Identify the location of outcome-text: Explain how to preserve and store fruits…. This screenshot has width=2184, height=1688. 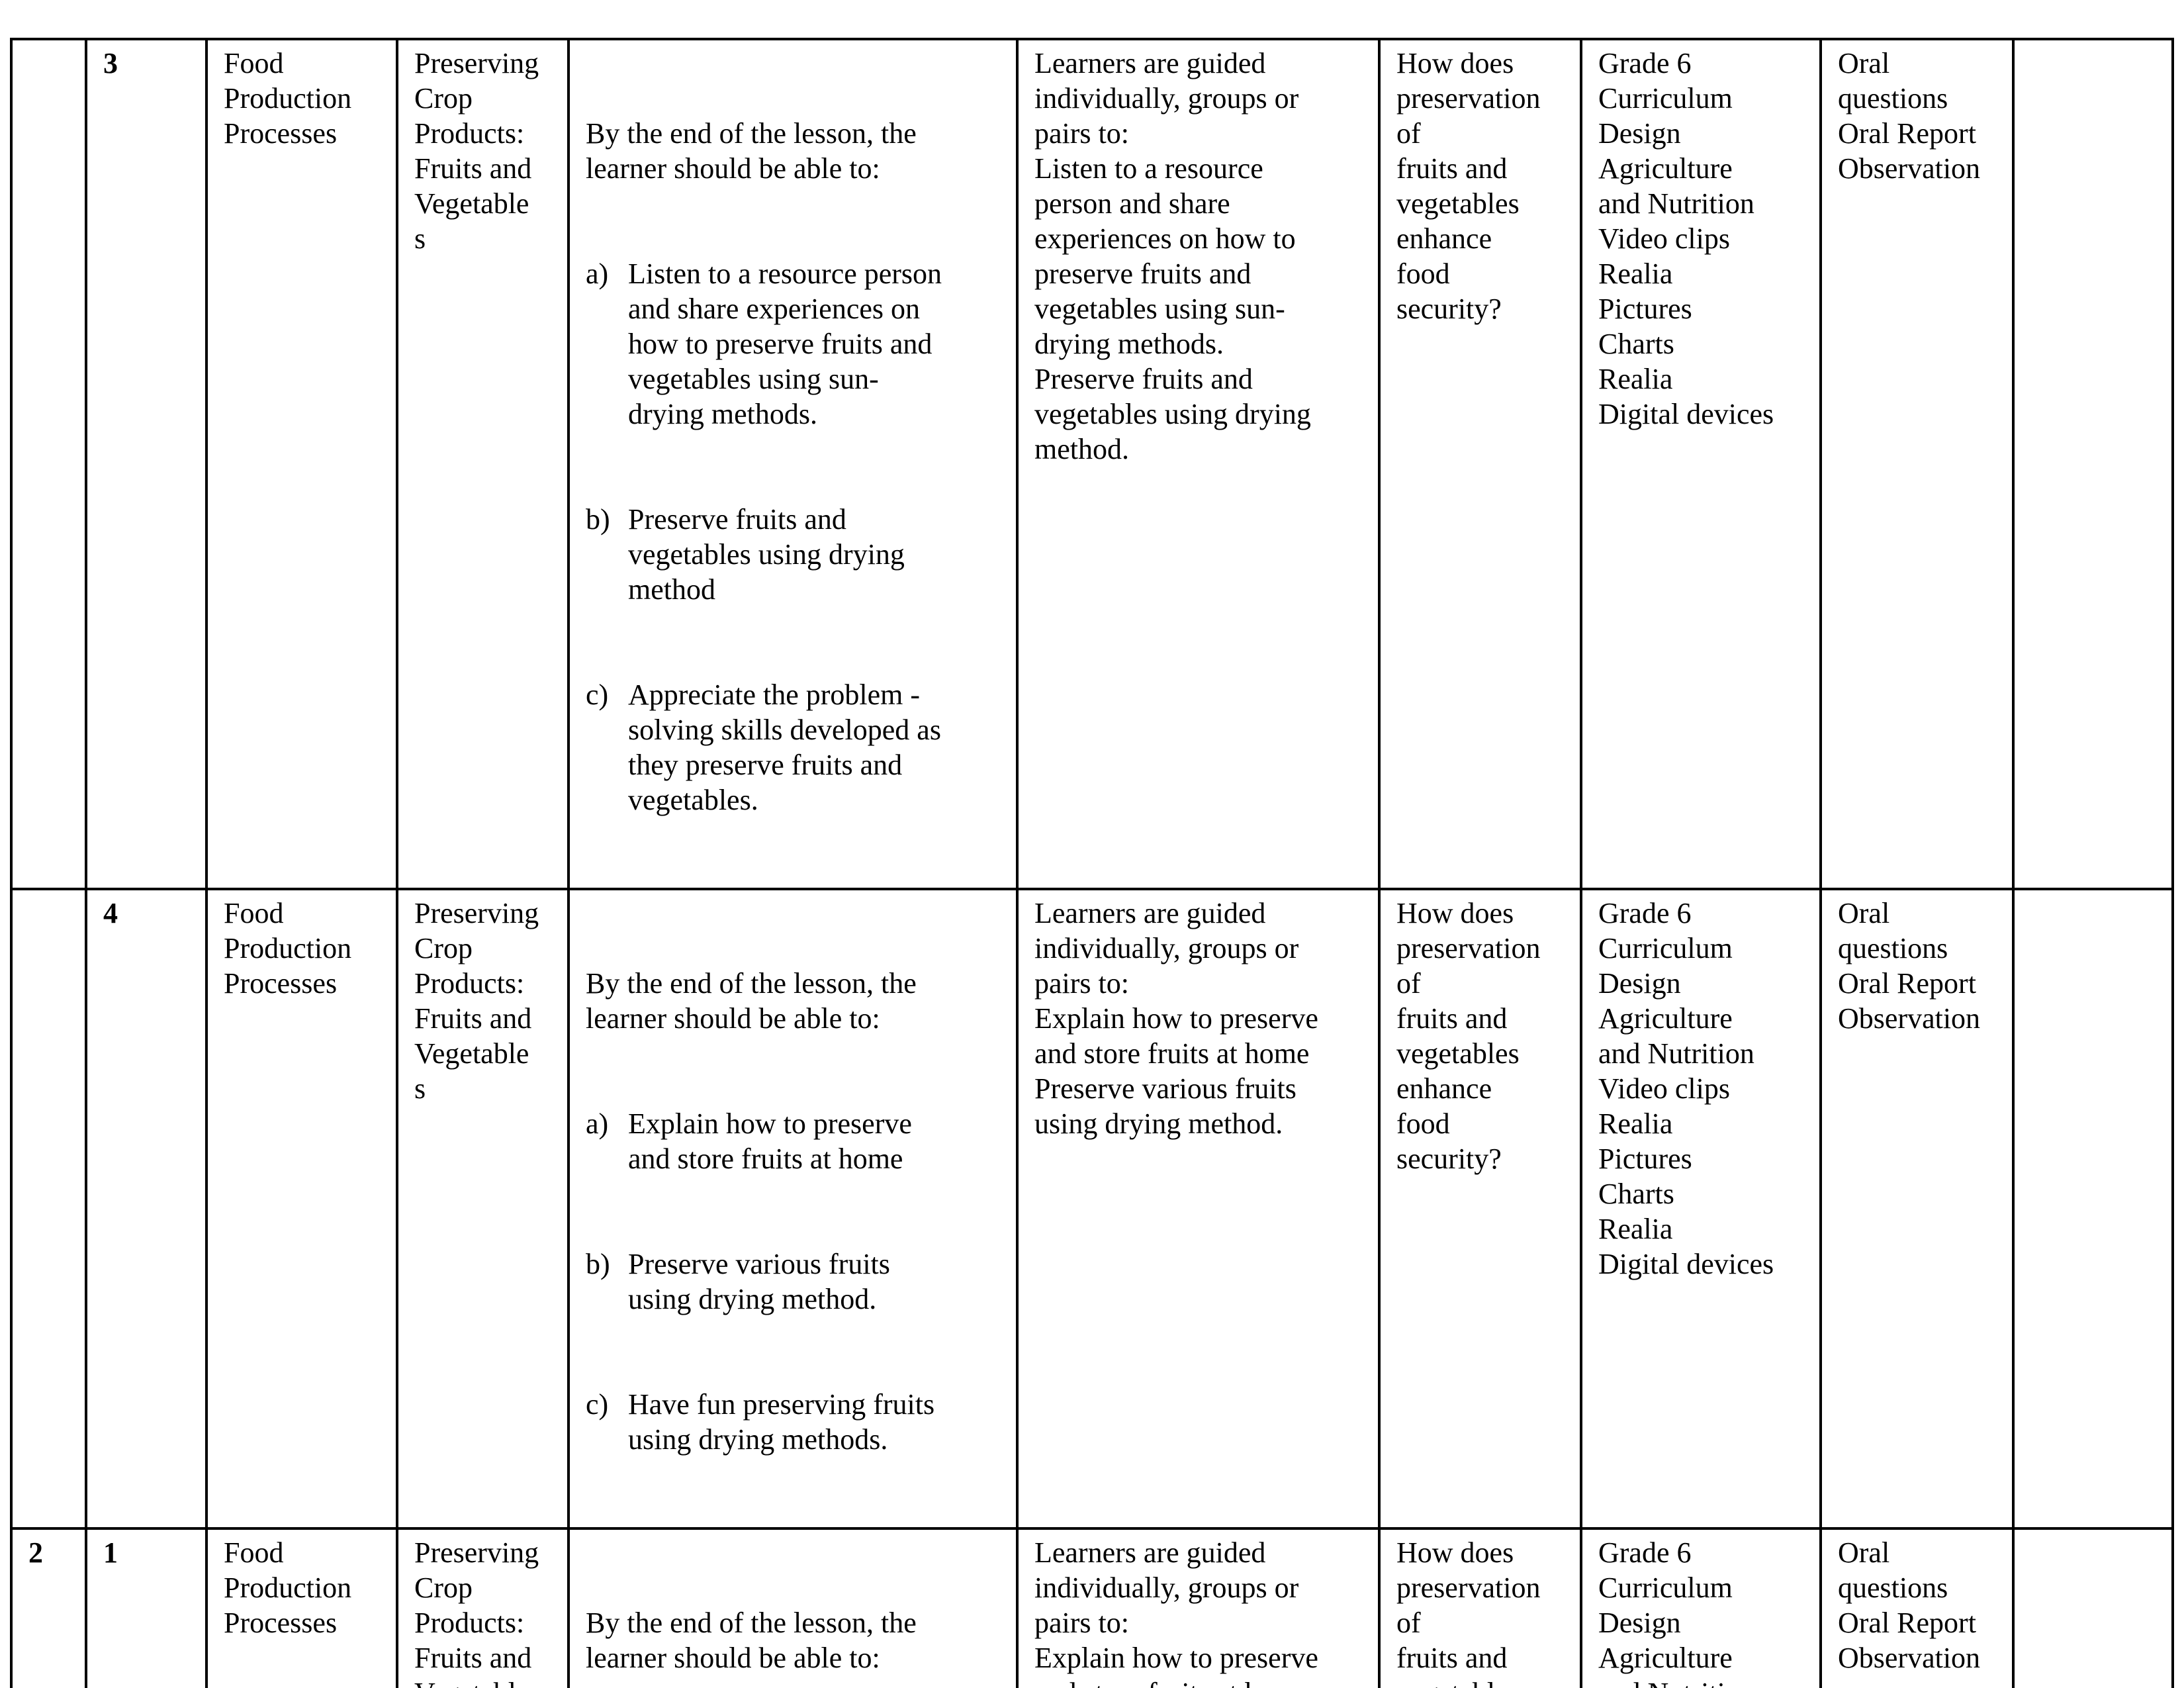
(770, 1141).